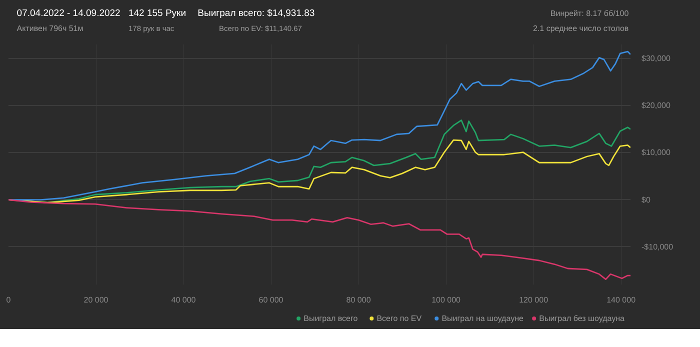 Image resolution: width=700 pixels, height=347 pixels. Describe the element at coordinates (68, 13) in the screenshot. I see `chart-title: 07.04.2022 - 14.09.2022` at that location.